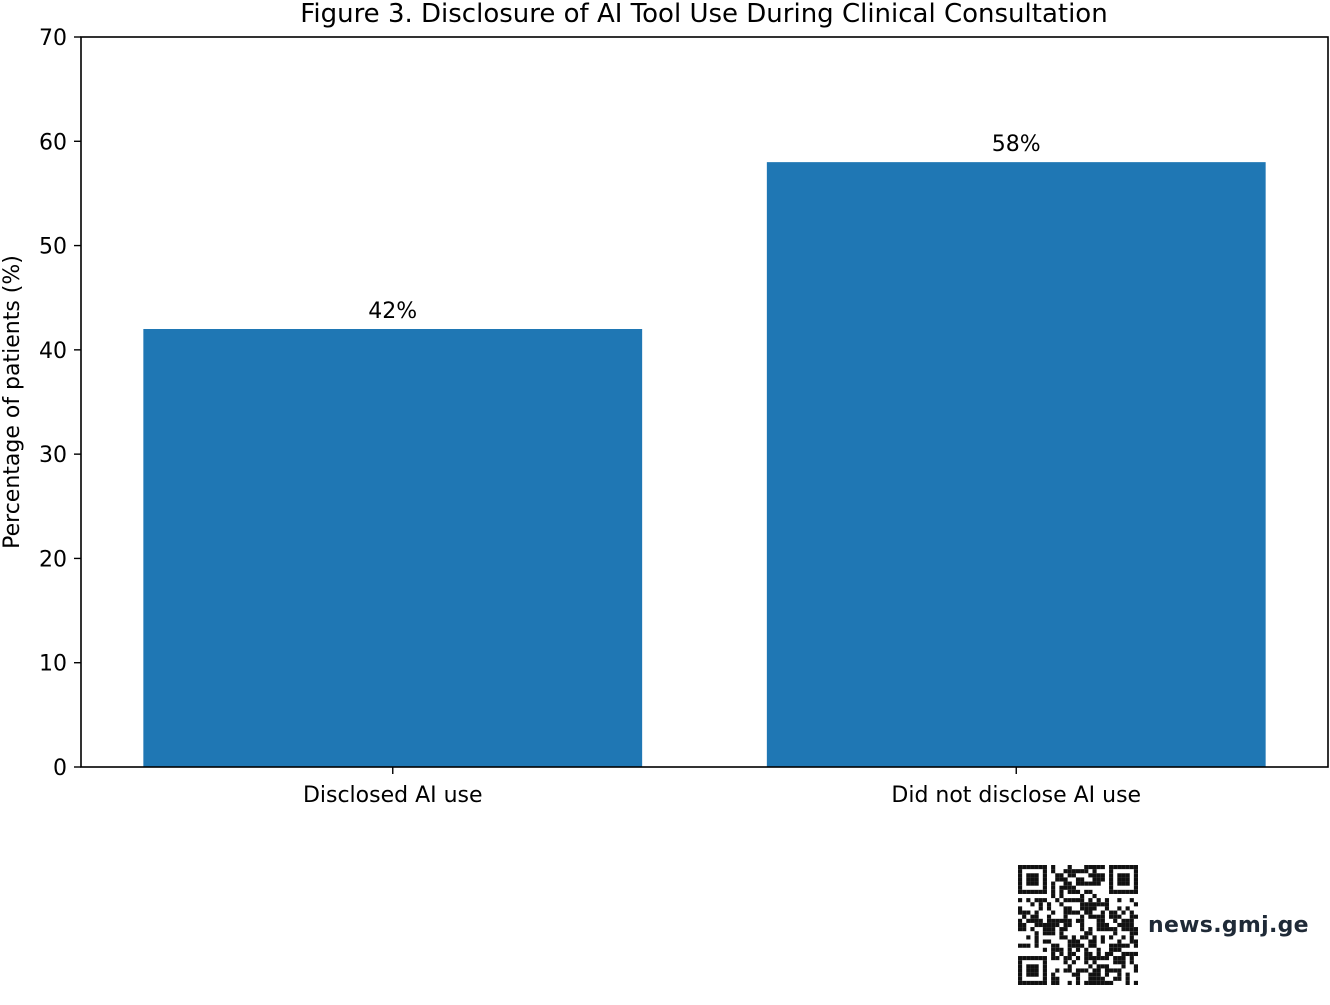 Image resolution: width=1330 pixels, height=1005 pixels. Describe the element at coordinates (53, 559) in the screenshot. I see `y-tick-label: 20` at that location.